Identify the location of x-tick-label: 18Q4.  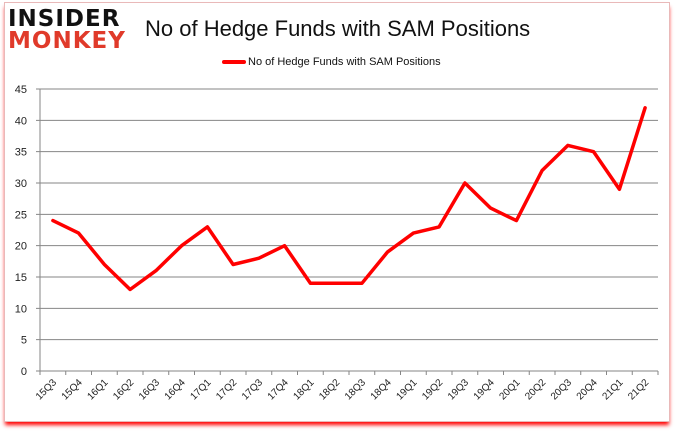
(381, 389).